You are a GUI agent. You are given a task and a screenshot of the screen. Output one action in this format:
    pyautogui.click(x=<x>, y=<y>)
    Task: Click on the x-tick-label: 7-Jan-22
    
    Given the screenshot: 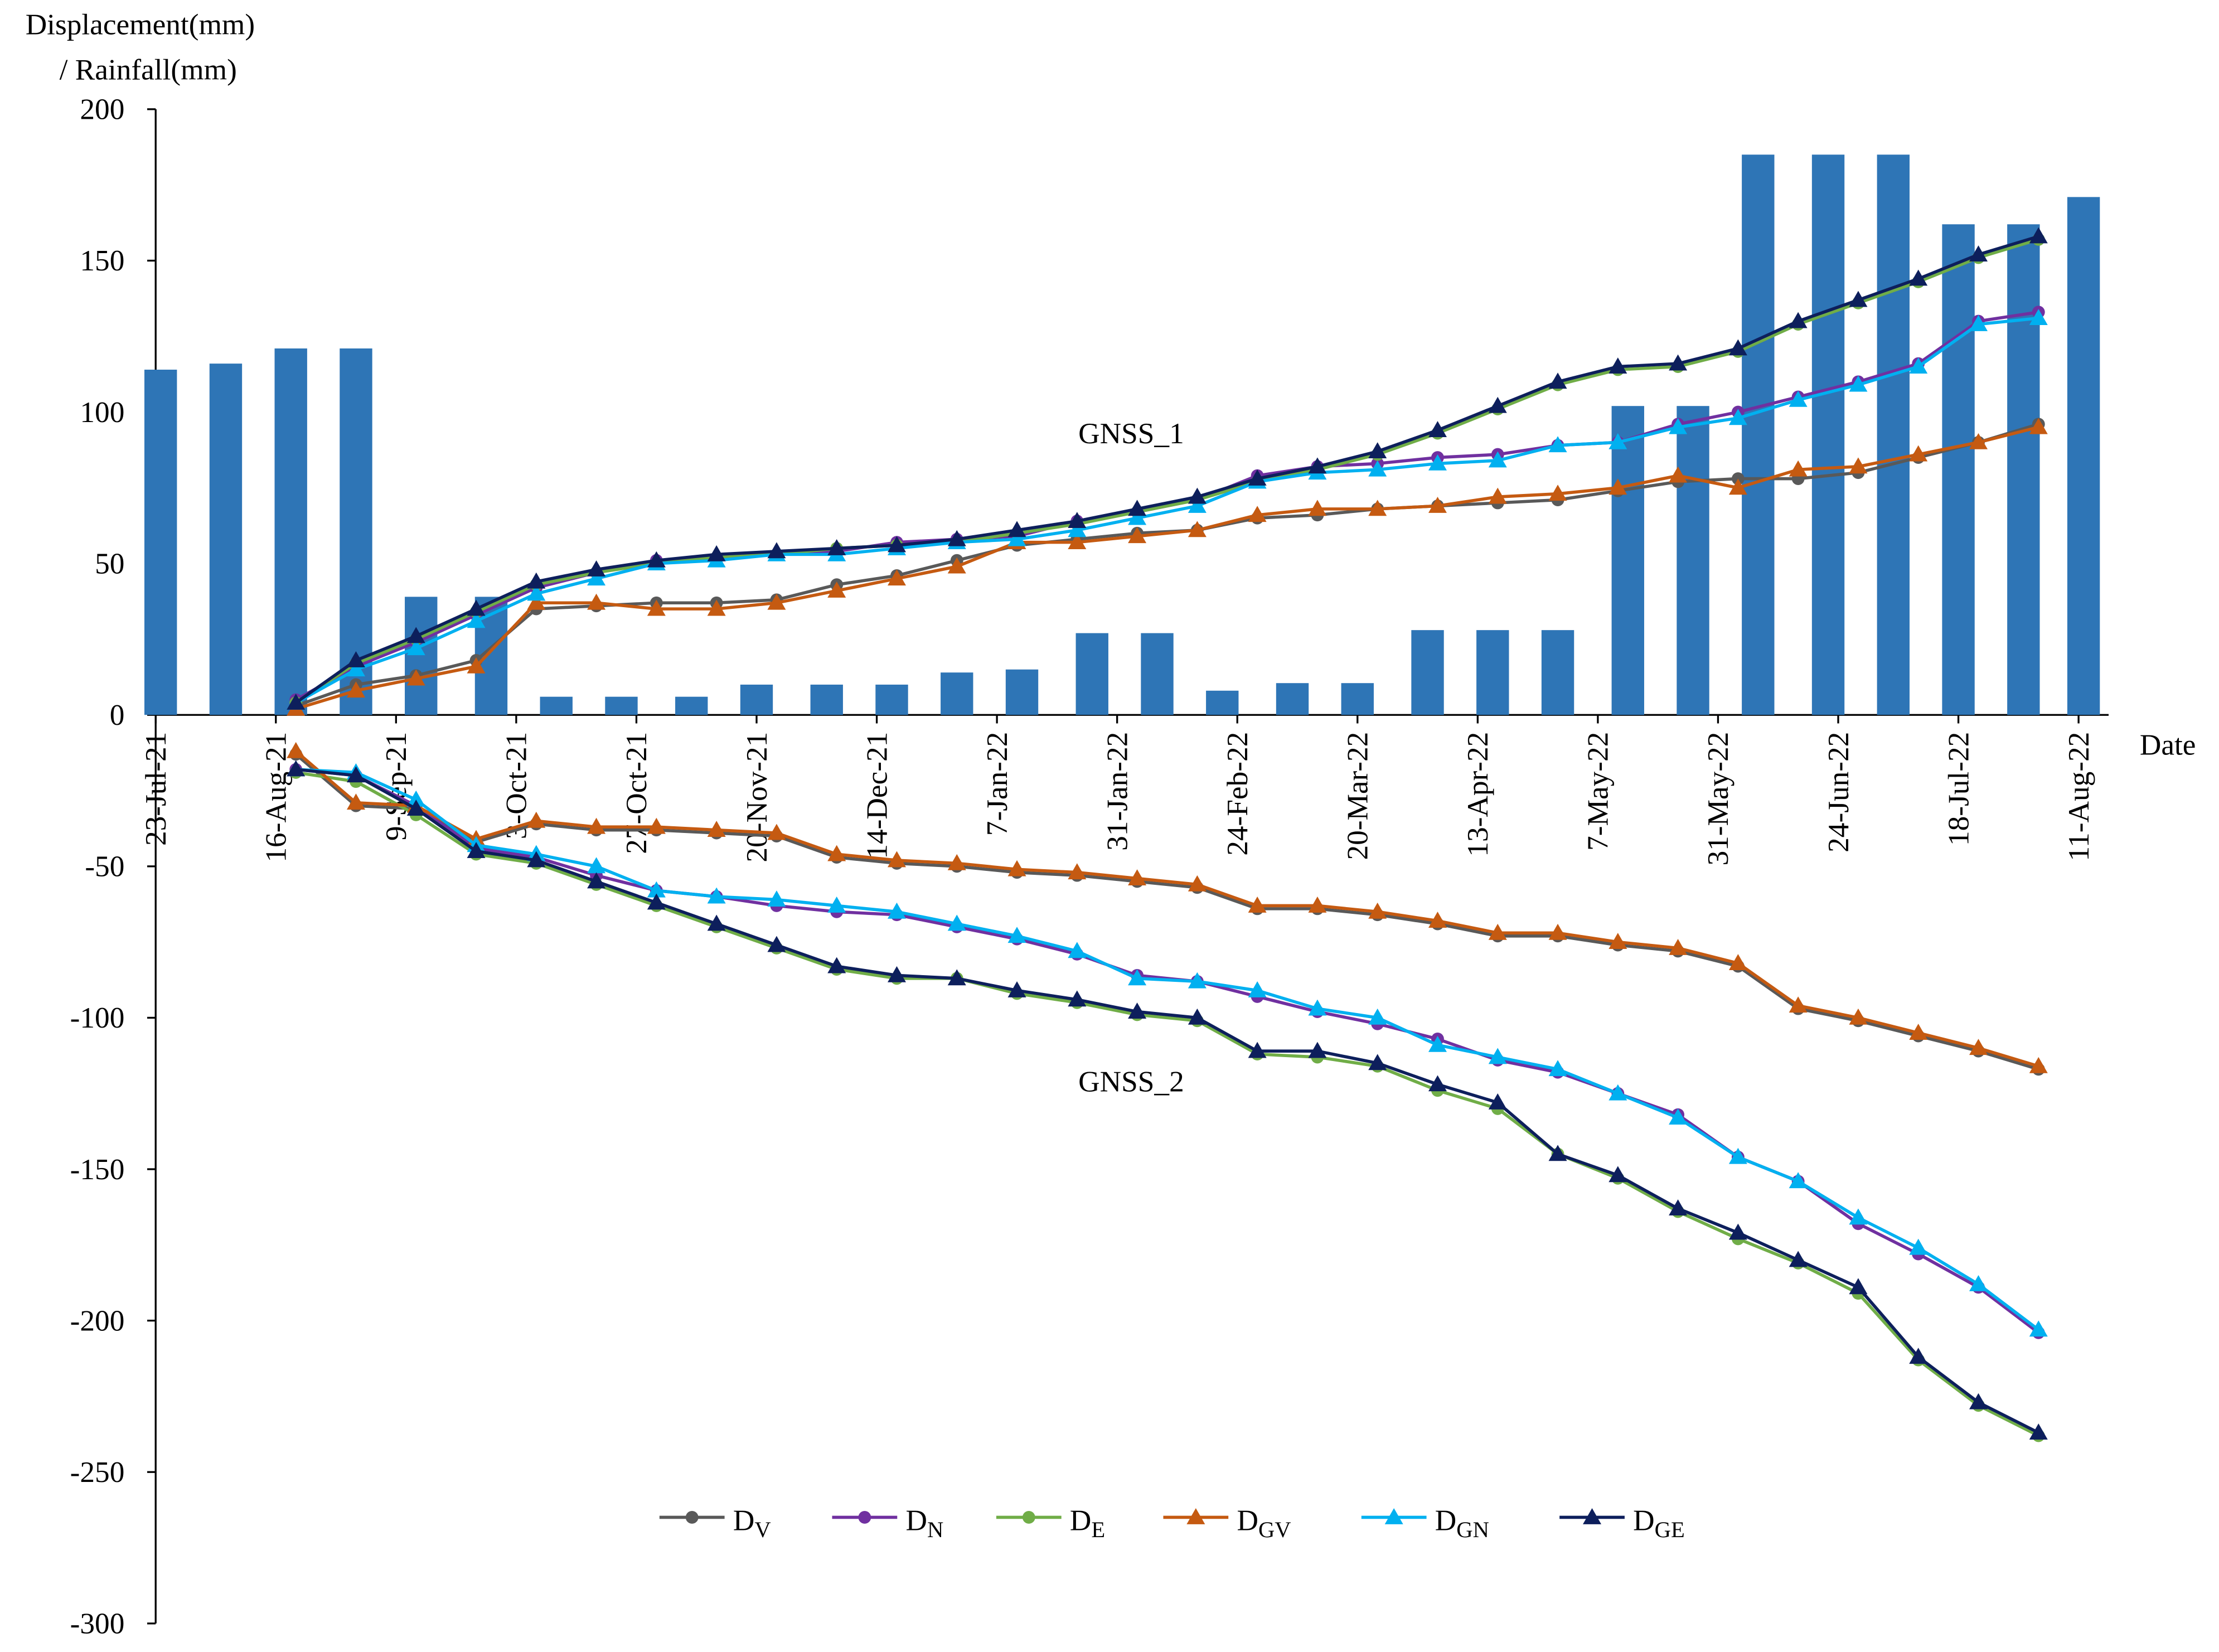 What is the action you would take?
    pyautogui.click(x=998, y=784)
    